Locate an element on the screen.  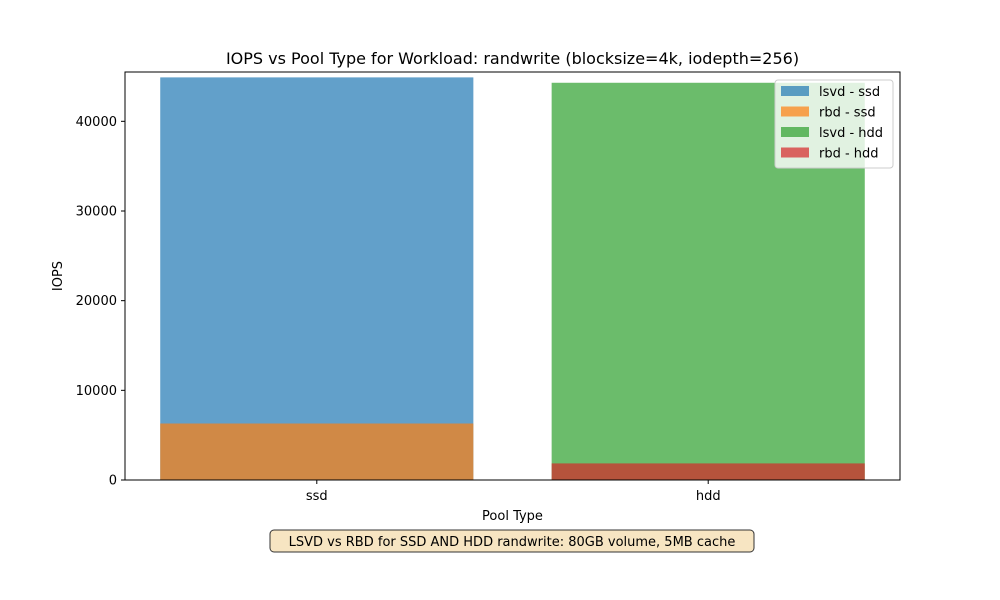
y-tick-label: 20000 is located at coordinates (96, 301).